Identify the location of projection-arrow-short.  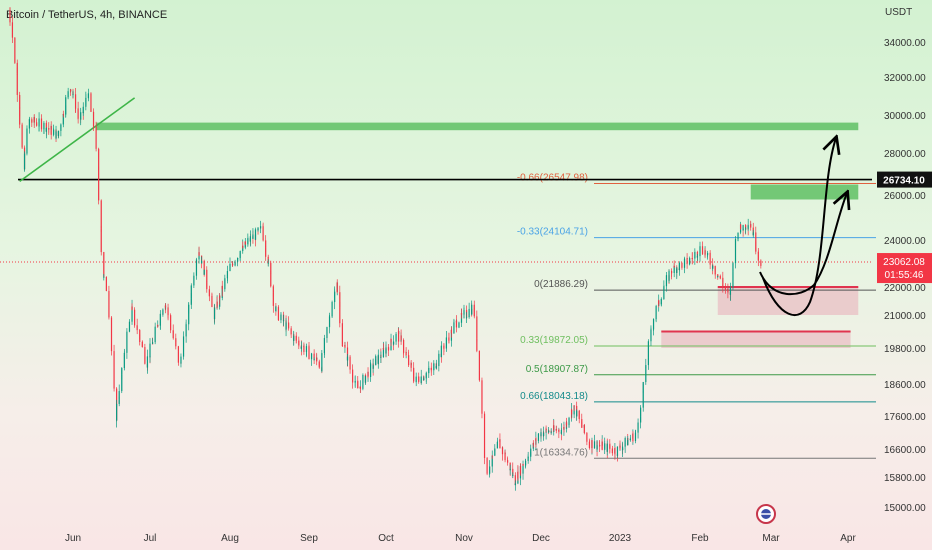
(803, 244).